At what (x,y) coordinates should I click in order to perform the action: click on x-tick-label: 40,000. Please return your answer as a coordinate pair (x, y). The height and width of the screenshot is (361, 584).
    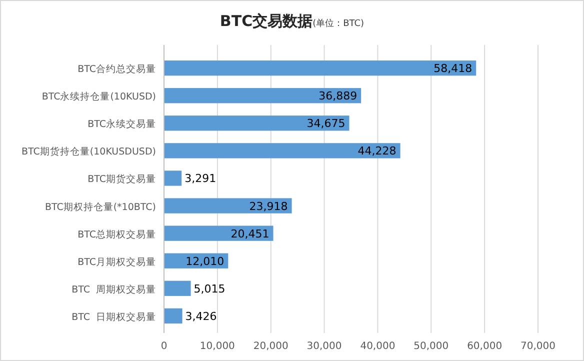
    Looking at the image, I should click on (378, 346).